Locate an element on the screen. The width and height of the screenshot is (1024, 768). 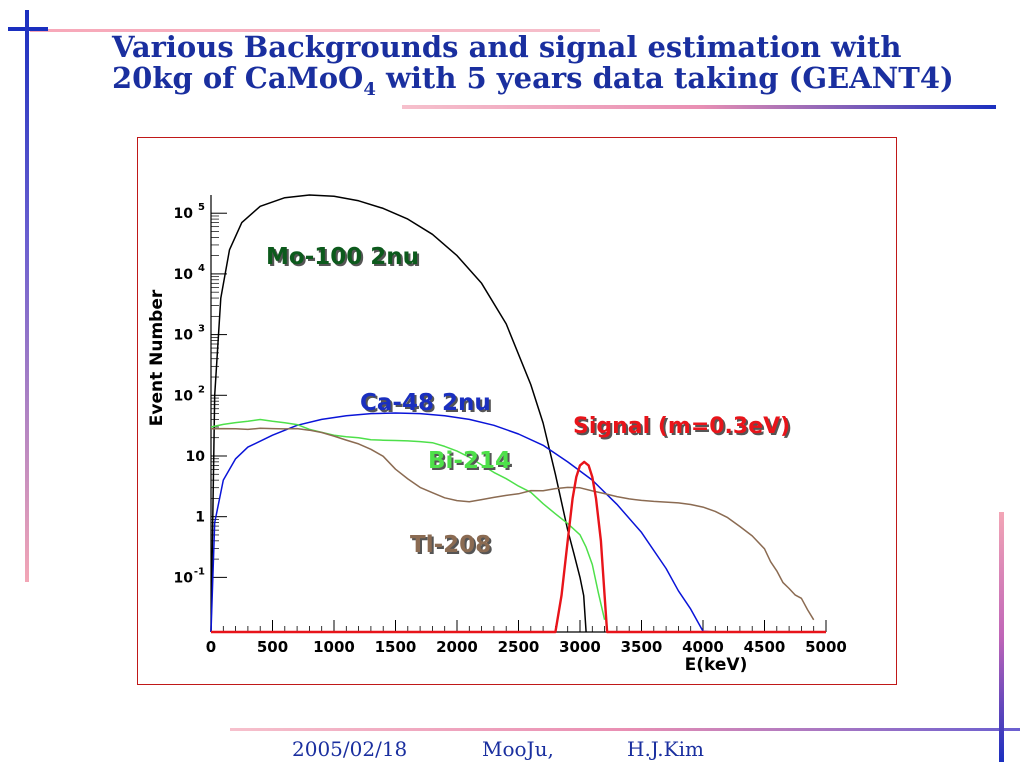
annotation-bi214: Bi-214 is located at coordinates (469, 461).